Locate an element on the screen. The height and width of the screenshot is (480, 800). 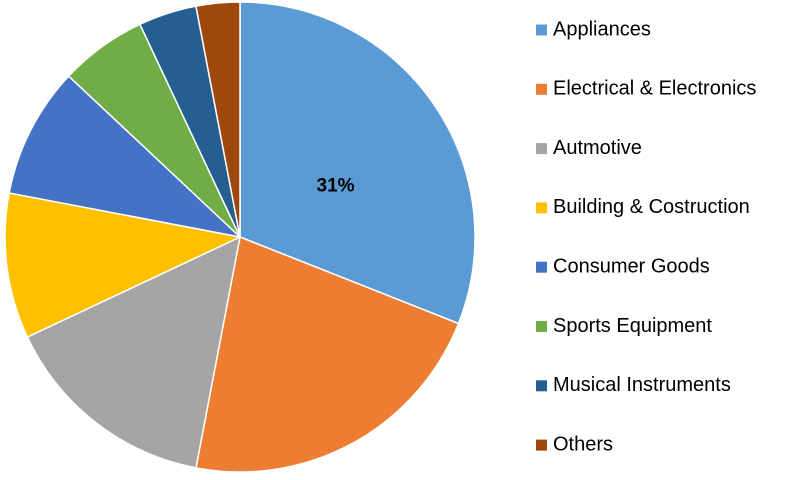
legend-label: Others is located at coordinates (583, 444).